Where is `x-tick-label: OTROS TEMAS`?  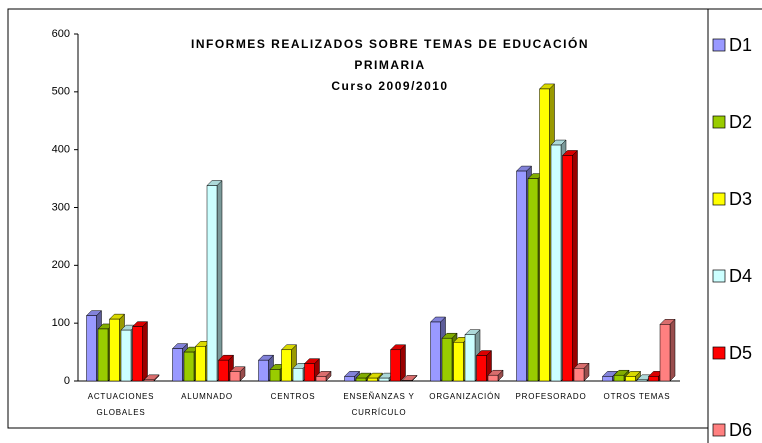 x-tick-label: OTROS TEMAS is located at coordinates (637, 396).